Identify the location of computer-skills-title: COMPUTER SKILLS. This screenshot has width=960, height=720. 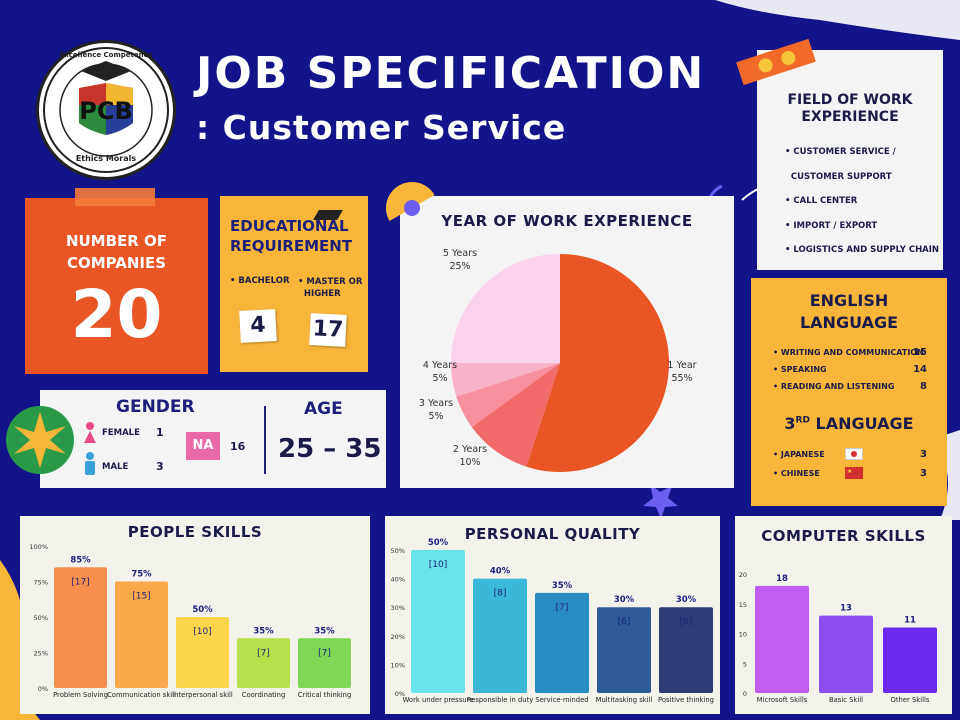
(843, 536).